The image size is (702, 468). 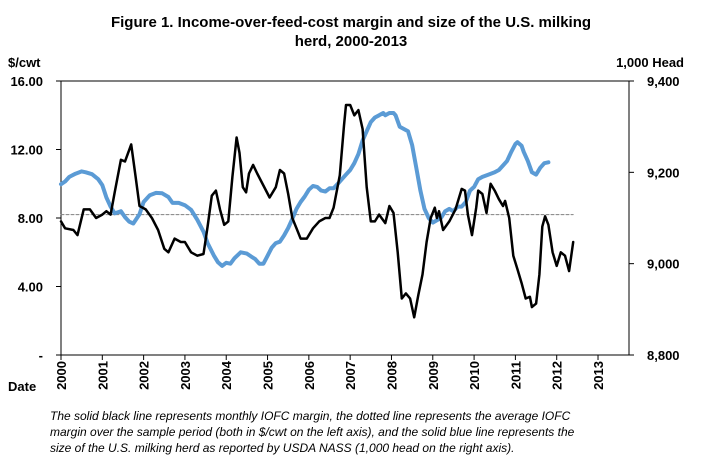 What do you see at coordinates (598, 375) in the screenshot?
I see `x-tick-label: 2013` at bounding box center [598, 375].